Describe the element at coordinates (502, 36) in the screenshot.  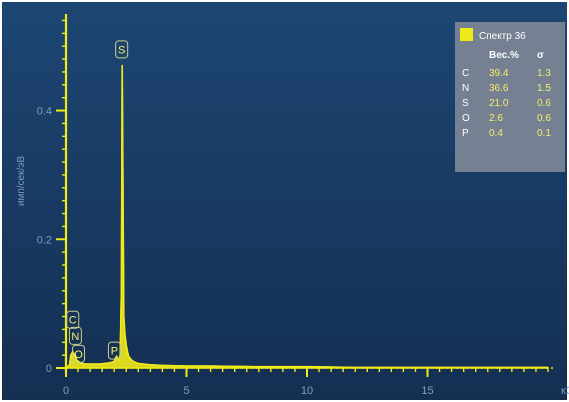
I see `legend-title: Спектр 36` at that location.